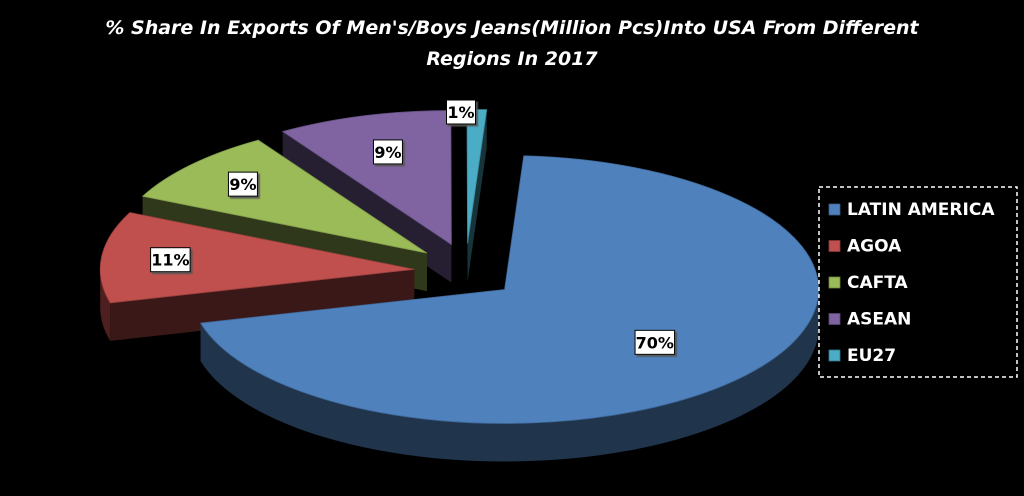 This screenshot has height=496, width=1024. What do you see at coordinates (512, 59) in the screenshot?
I see `chart-title-line-2: Regions In 2017` at bounding box center [512, 59].